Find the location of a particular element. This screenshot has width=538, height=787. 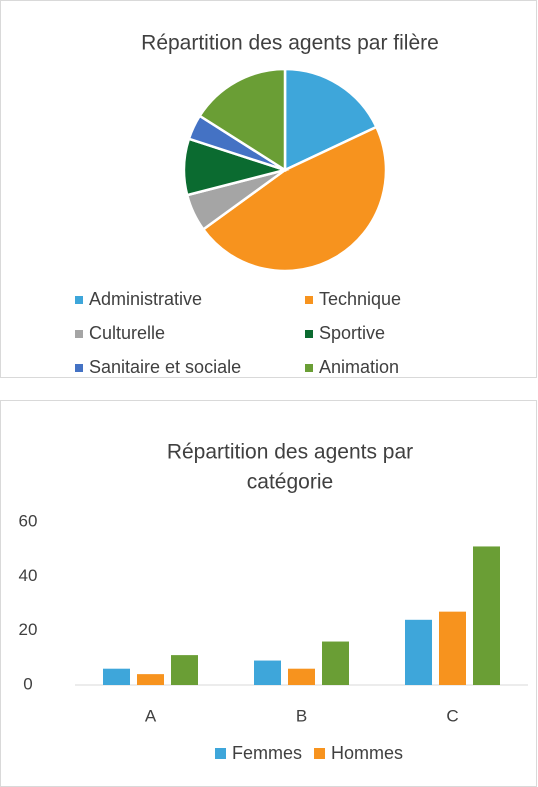

y-tick-label: 20 is located at coordinates (28, 629).